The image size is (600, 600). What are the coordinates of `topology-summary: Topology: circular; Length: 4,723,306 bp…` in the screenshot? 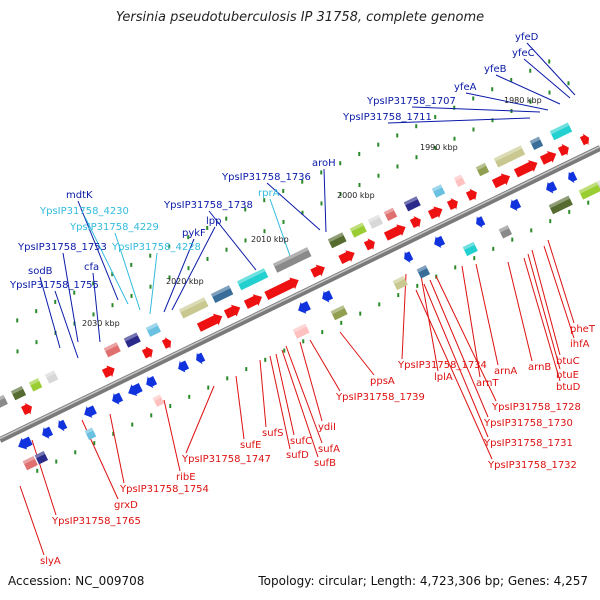 It's located at (423, 581).